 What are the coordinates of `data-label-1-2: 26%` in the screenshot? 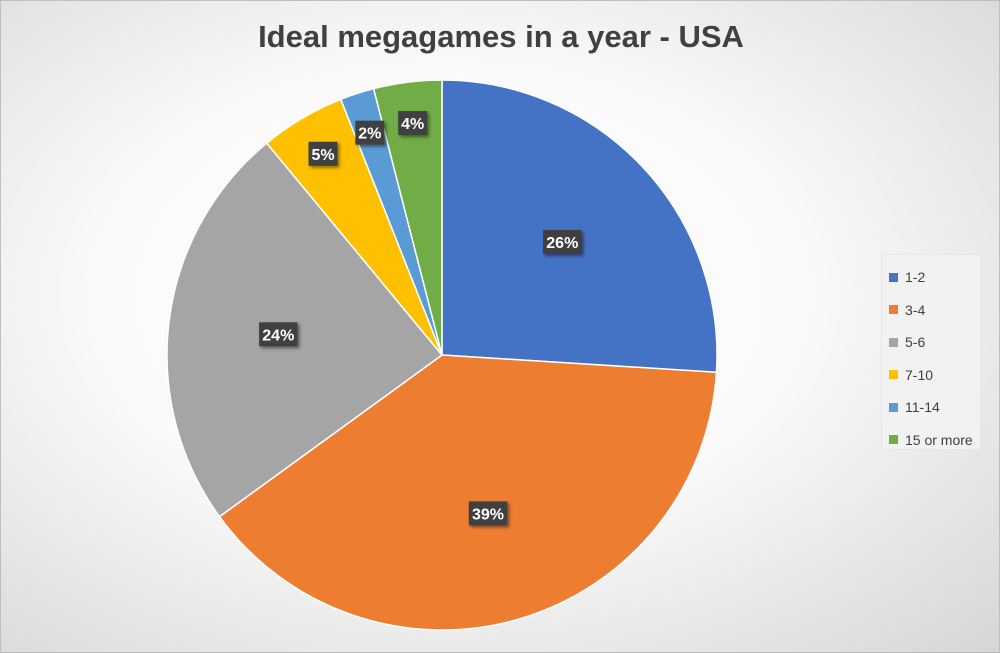 It's located at (562, 242).